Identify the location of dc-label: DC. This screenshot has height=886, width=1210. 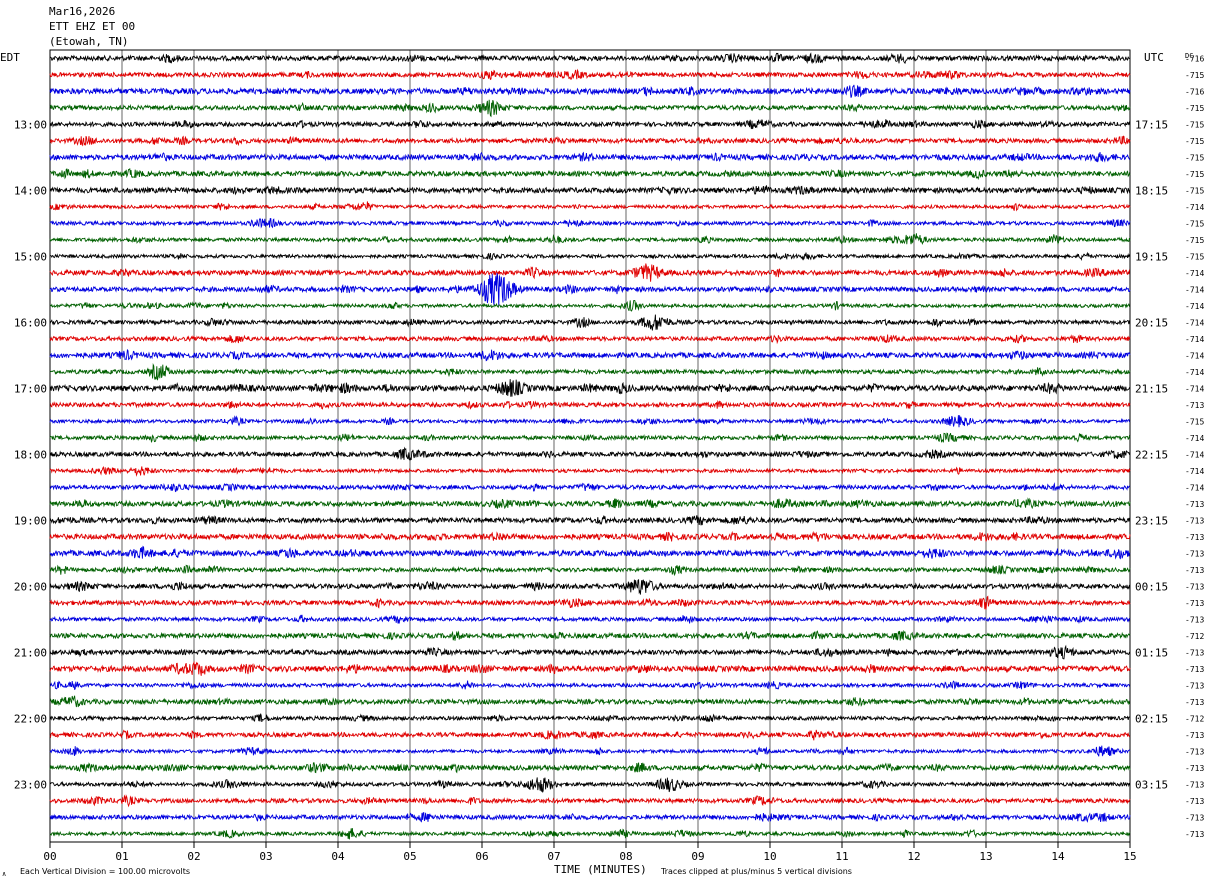
(1189, 56).